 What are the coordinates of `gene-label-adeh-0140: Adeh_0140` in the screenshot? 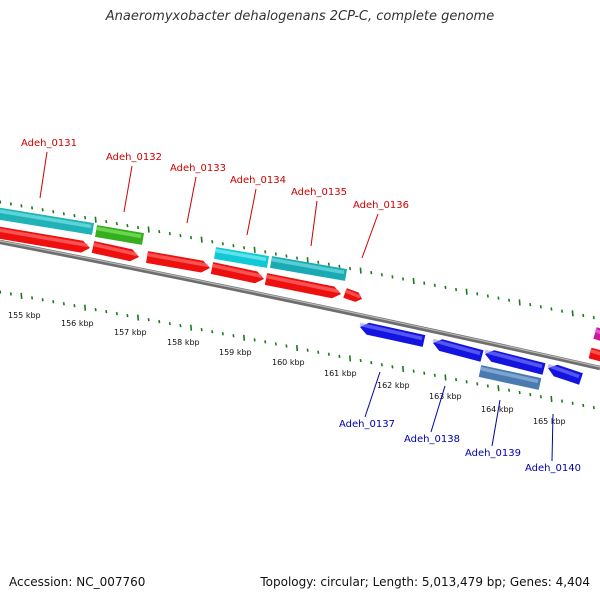 It's located at (553, 468).